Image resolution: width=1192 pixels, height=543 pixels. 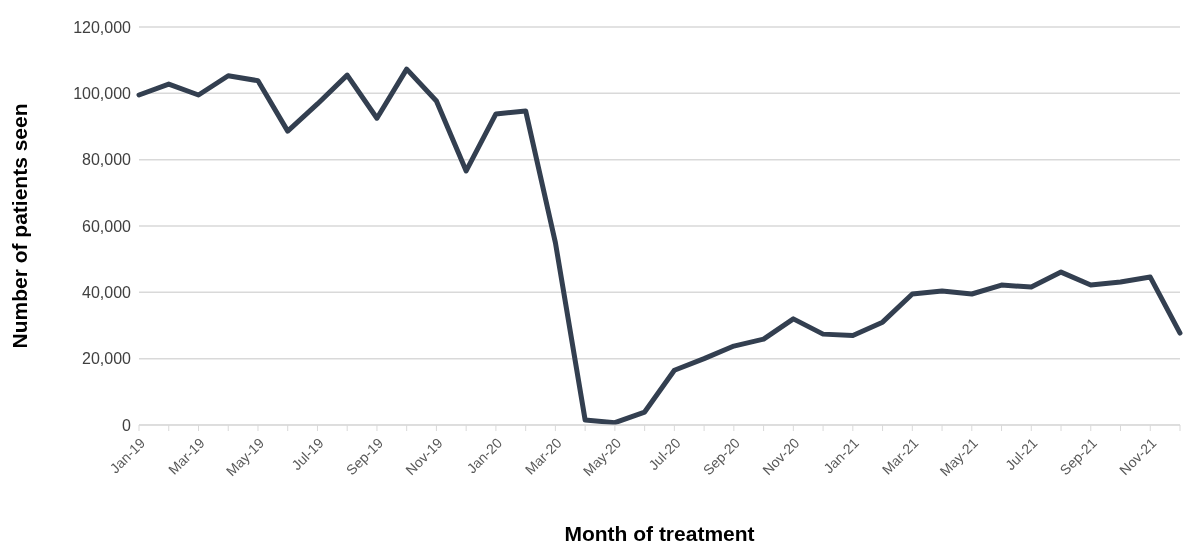 What do you see at coordinates (102, 27) in the screenshot?
I see `y-tick-label: 120,000` at bounding box center [102, 27].